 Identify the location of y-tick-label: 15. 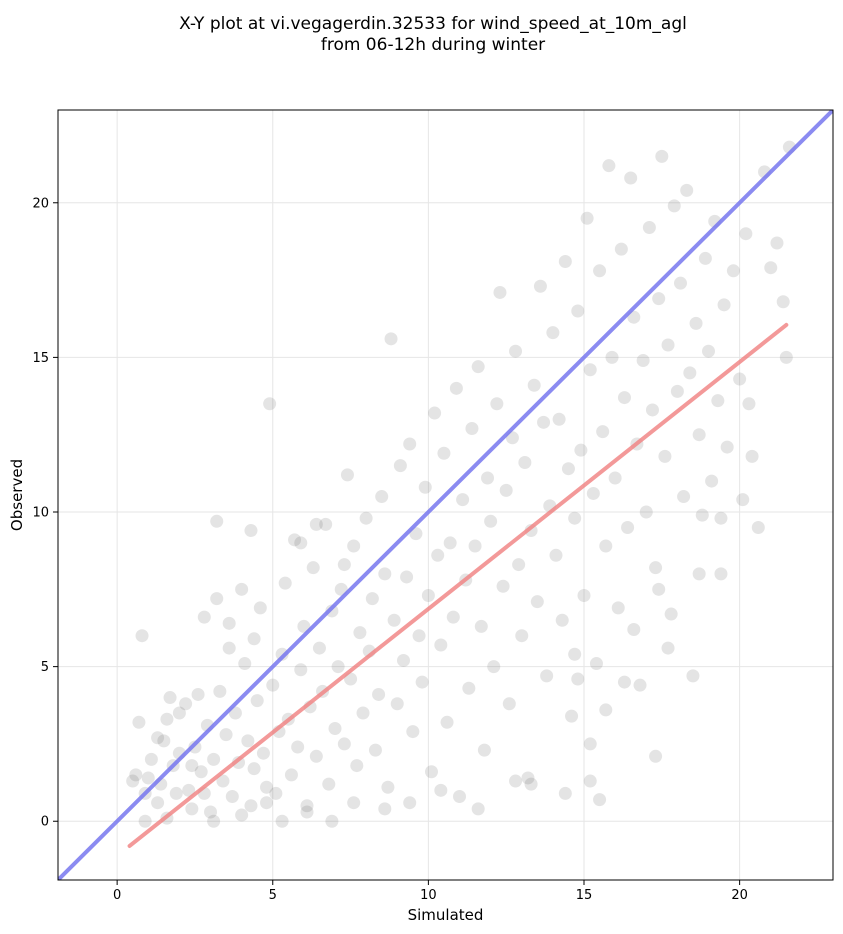
(40, 358).